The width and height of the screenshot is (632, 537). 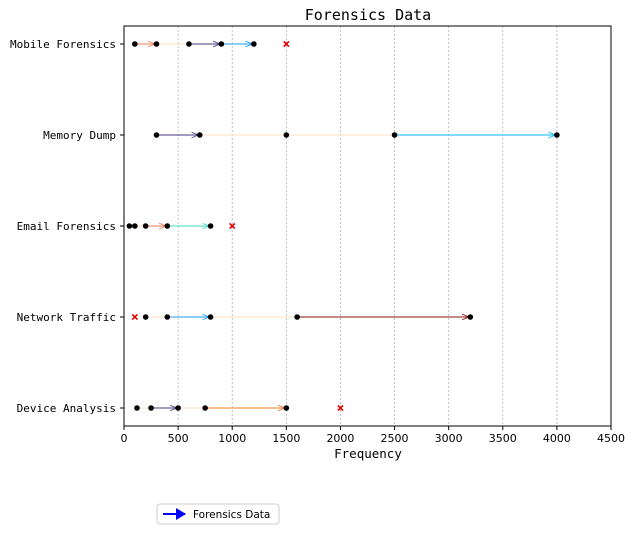 I want to click on legend-frame, so click(x=218, y=514).